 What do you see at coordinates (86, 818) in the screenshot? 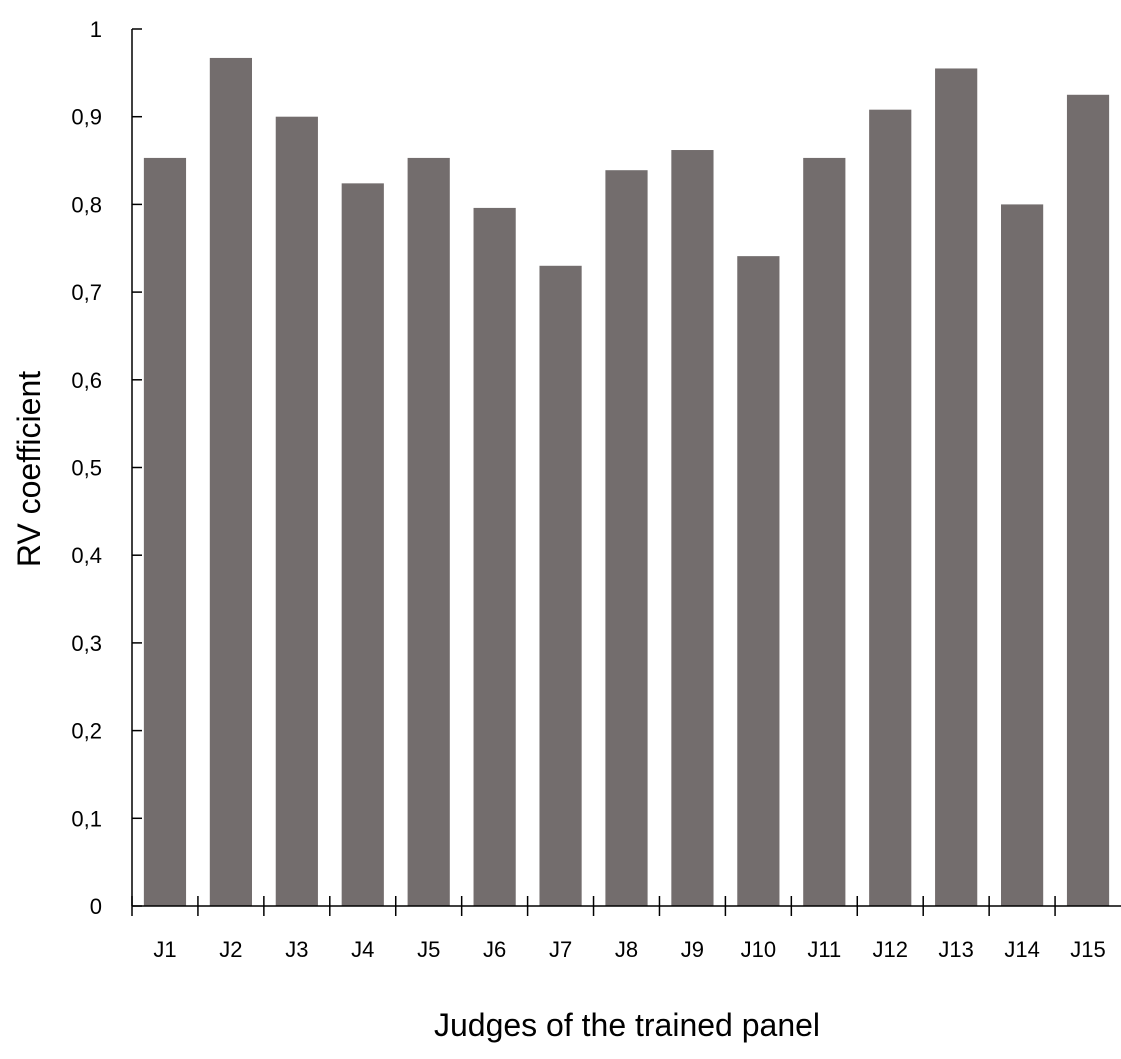
I see `y-tick-label: 0,1` at bounding box center [86, 818].